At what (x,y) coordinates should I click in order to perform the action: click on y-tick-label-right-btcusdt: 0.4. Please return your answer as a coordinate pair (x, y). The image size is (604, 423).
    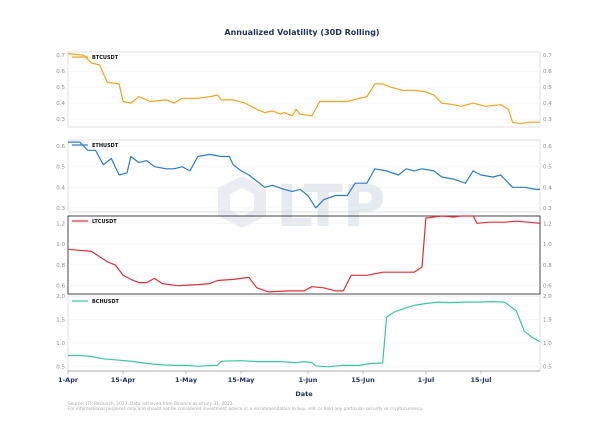
    Looking at the image, I should click on (547, 104).